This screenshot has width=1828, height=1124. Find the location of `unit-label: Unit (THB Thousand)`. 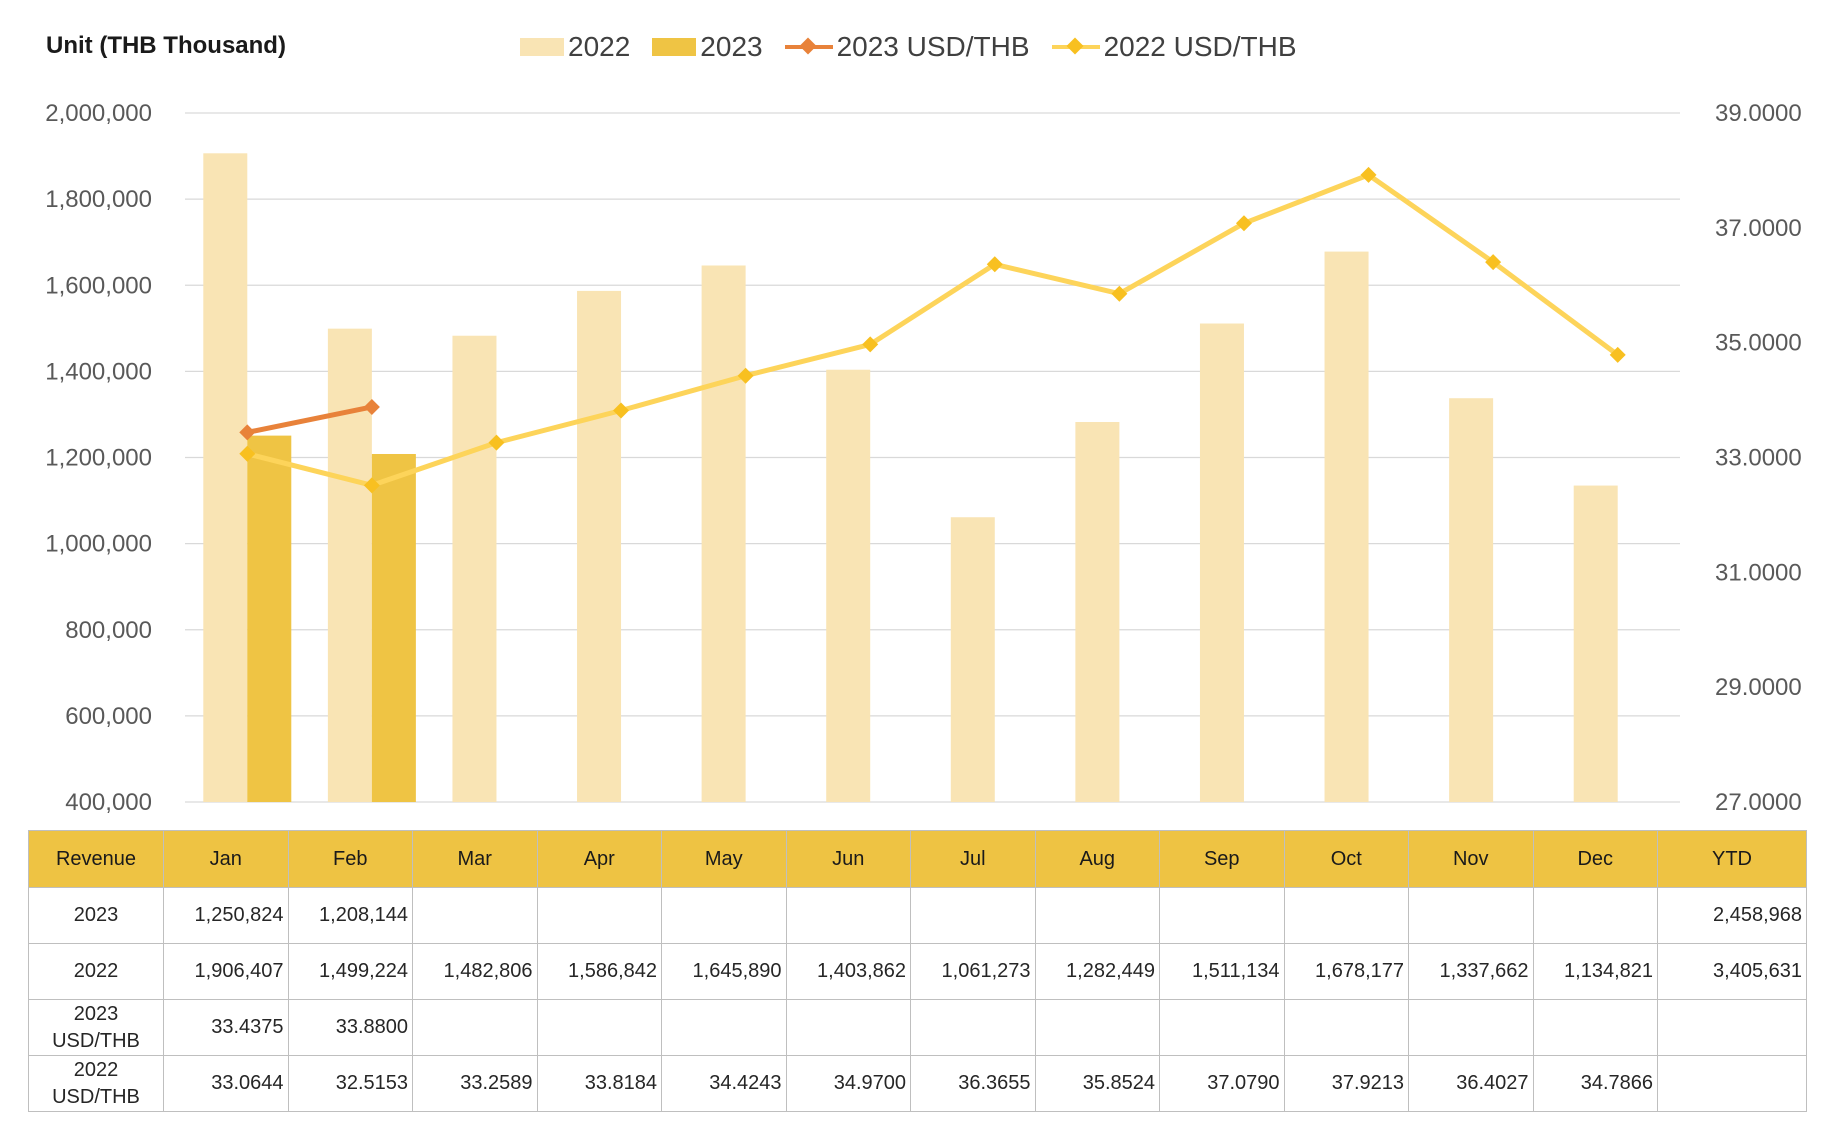

unit-label: Unit (THB Thousand) is located at coordinates (166, 45).